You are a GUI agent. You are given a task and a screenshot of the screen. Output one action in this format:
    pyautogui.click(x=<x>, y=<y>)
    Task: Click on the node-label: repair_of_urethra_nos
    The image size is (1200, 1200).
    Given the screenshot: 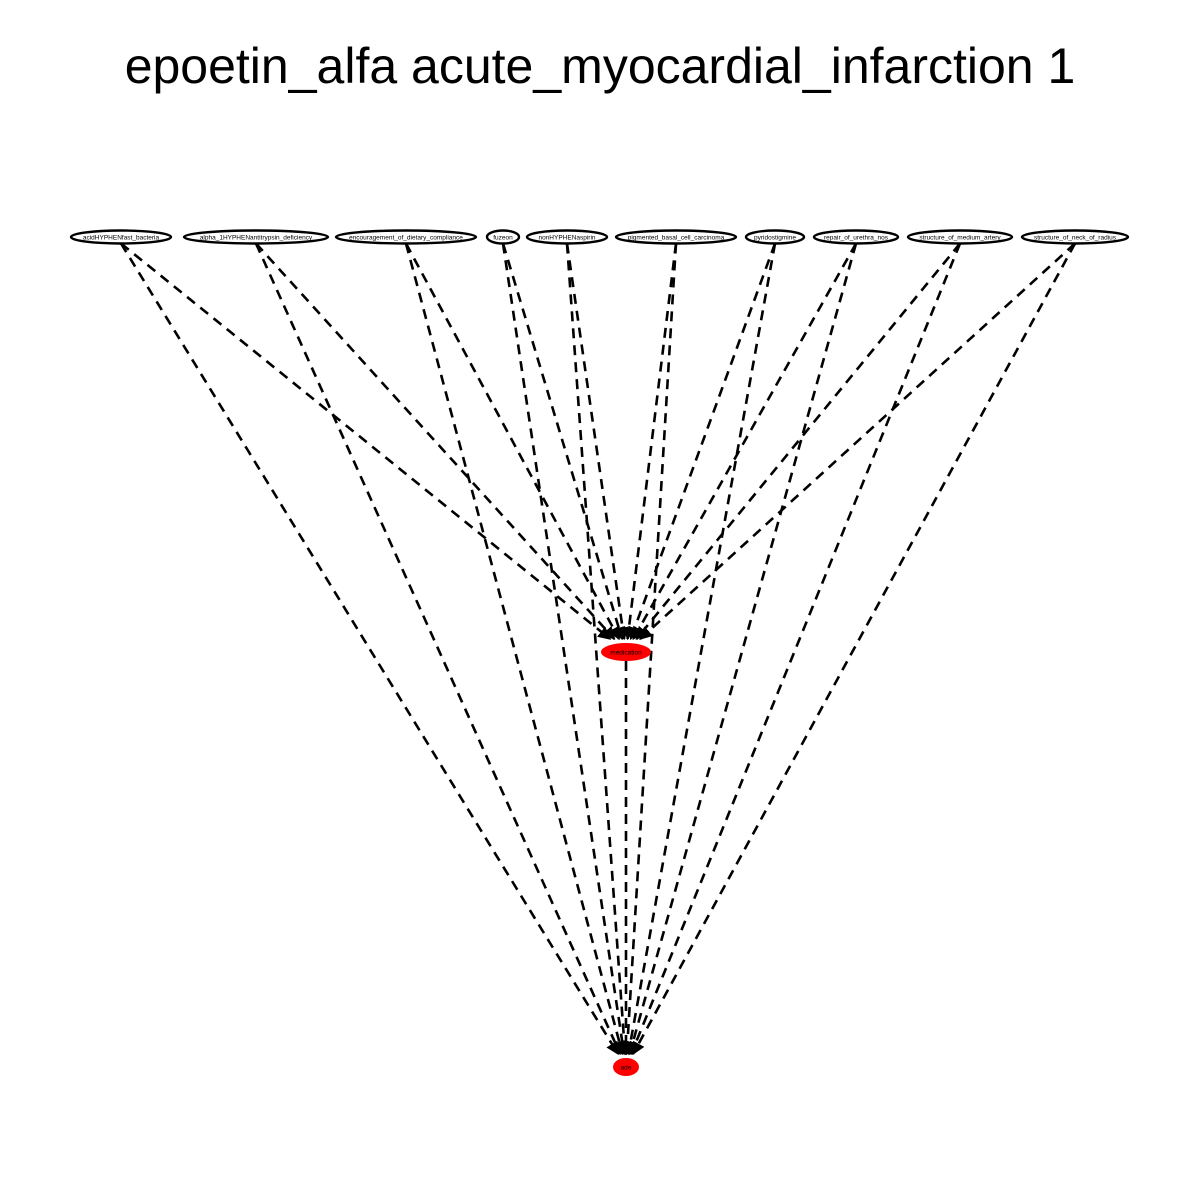 What is the action you would take?
    pyautogui.click(x=856, y=237)
    